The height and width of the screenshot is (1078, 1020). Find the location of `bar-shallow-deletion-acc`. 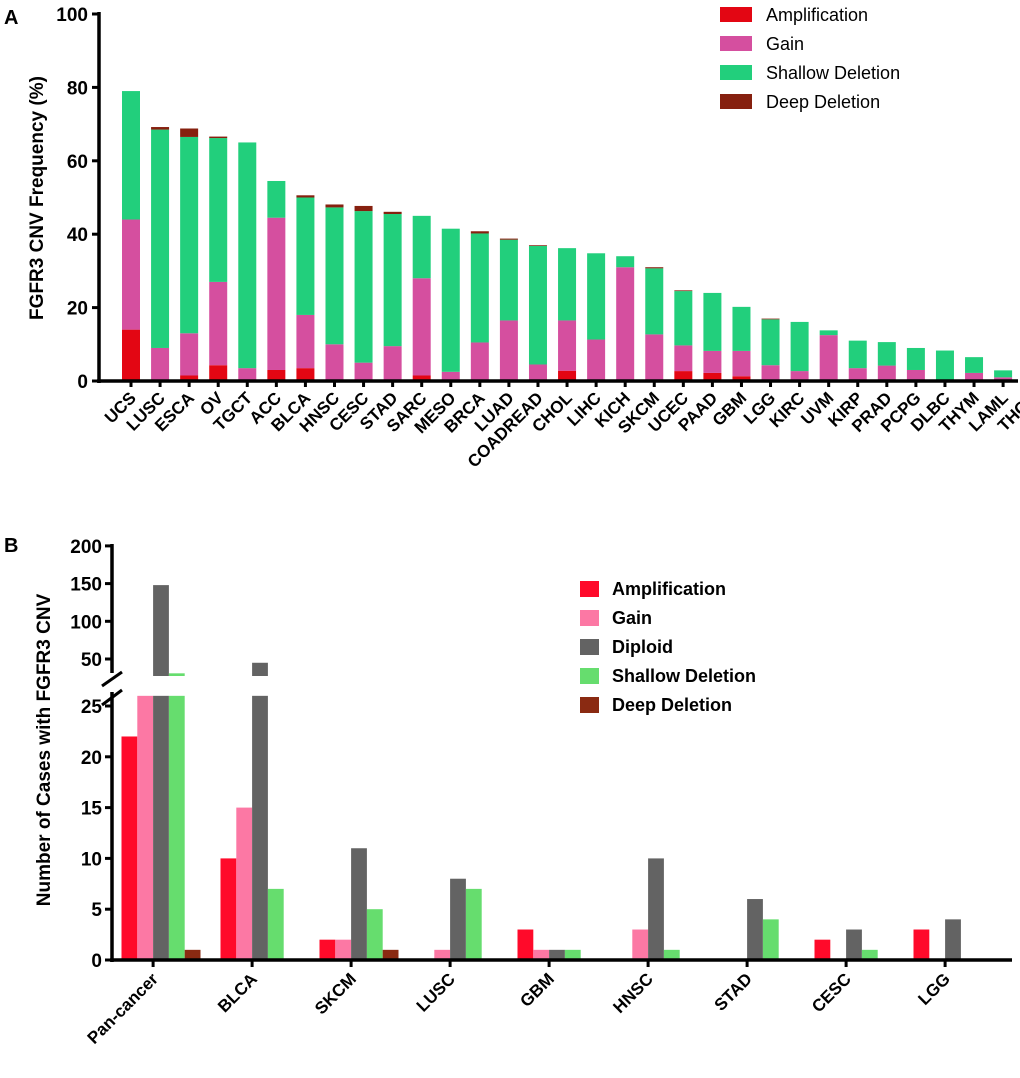

bar-shallow-deletion-acc is located at coordinates (276, 199).